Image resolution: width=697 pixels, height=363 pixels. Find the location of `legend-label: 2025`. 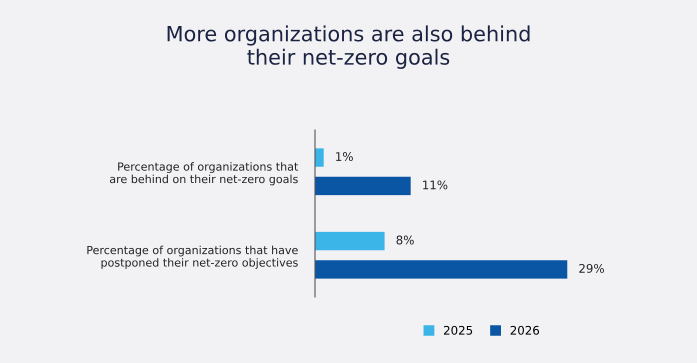

legend-label: 2025 is located at coordinates (458, 330).